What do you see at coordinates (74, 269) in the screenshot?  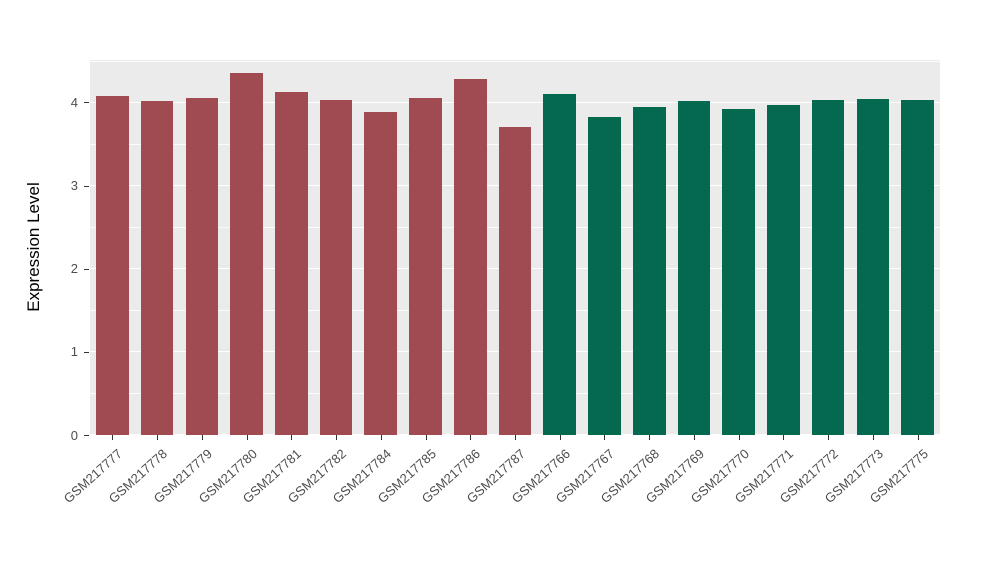 I see `y-tick-label: 2` at bounding box center [74, 269].